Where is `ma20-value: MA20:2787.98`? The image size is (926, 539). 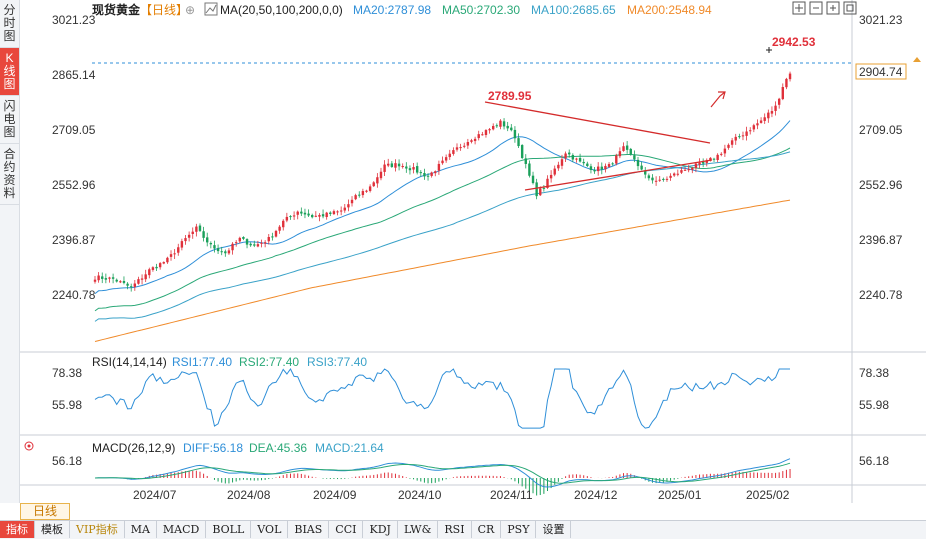
ma20-value: MA20:2787.98 is located at coordinates (392, 10).